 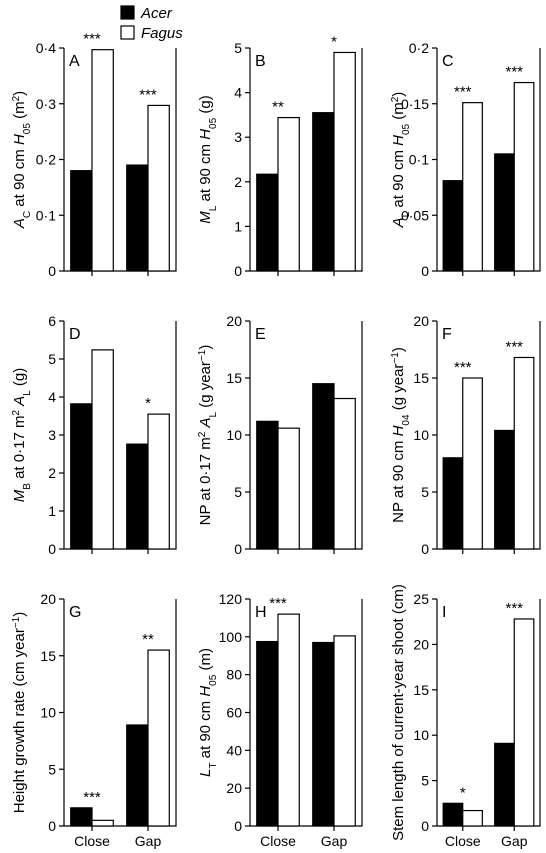 What do you see at coordinates (231, 599) in the screenshot?
I see `y-tick-label: 120` at bounding box center [231, 599].